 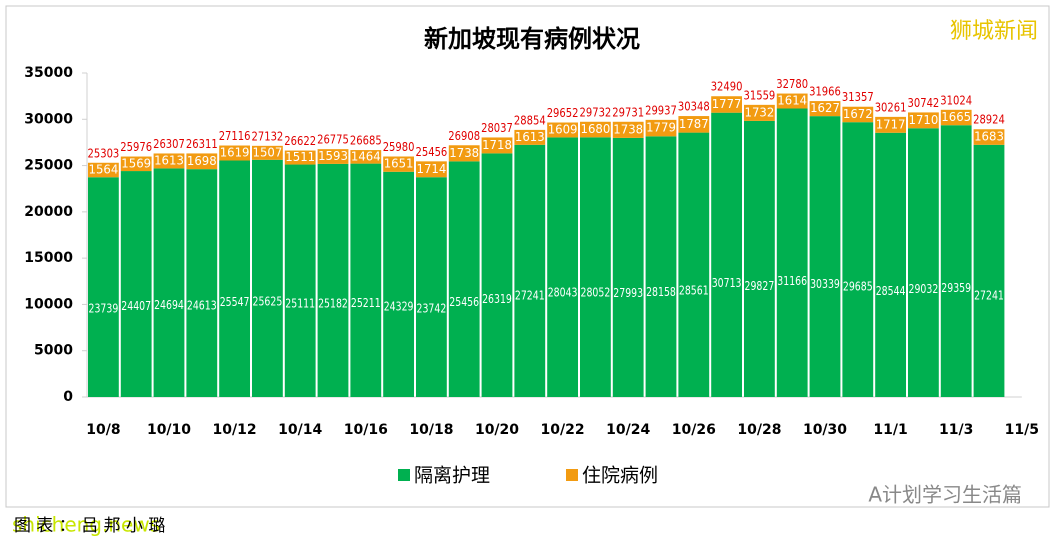 I want to click on total-label: 25976, so click(x=136, y=147).